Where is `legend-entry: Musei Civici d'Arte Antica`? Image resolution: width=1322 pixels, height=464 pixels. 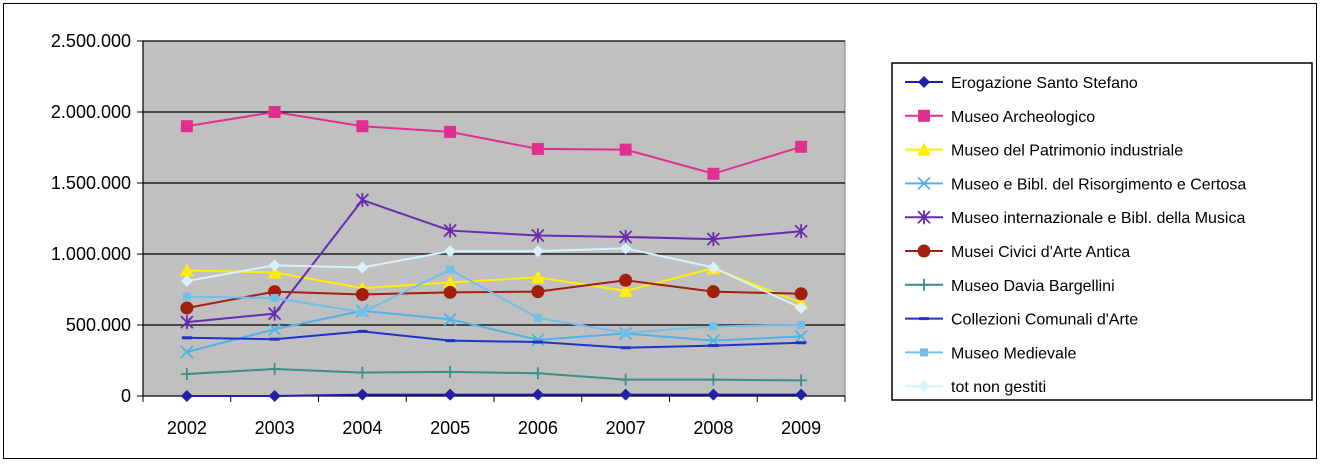
legend-entry: Musei Civici d'Arte Antica is located at coordinates (1017, 252).